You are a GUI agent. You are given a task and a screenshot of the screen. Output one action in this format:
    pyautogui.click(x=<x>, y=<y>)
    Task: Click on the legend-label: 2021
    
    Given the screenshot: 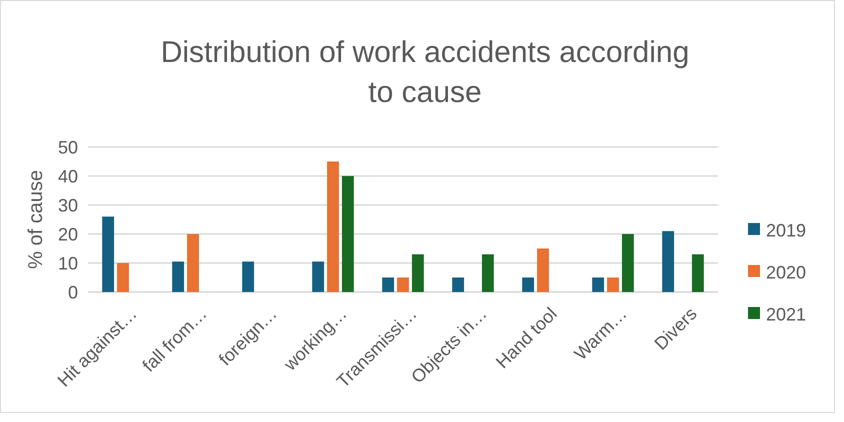 What is the action you would take?
    pyautogui.click(x=786, y=314)
    